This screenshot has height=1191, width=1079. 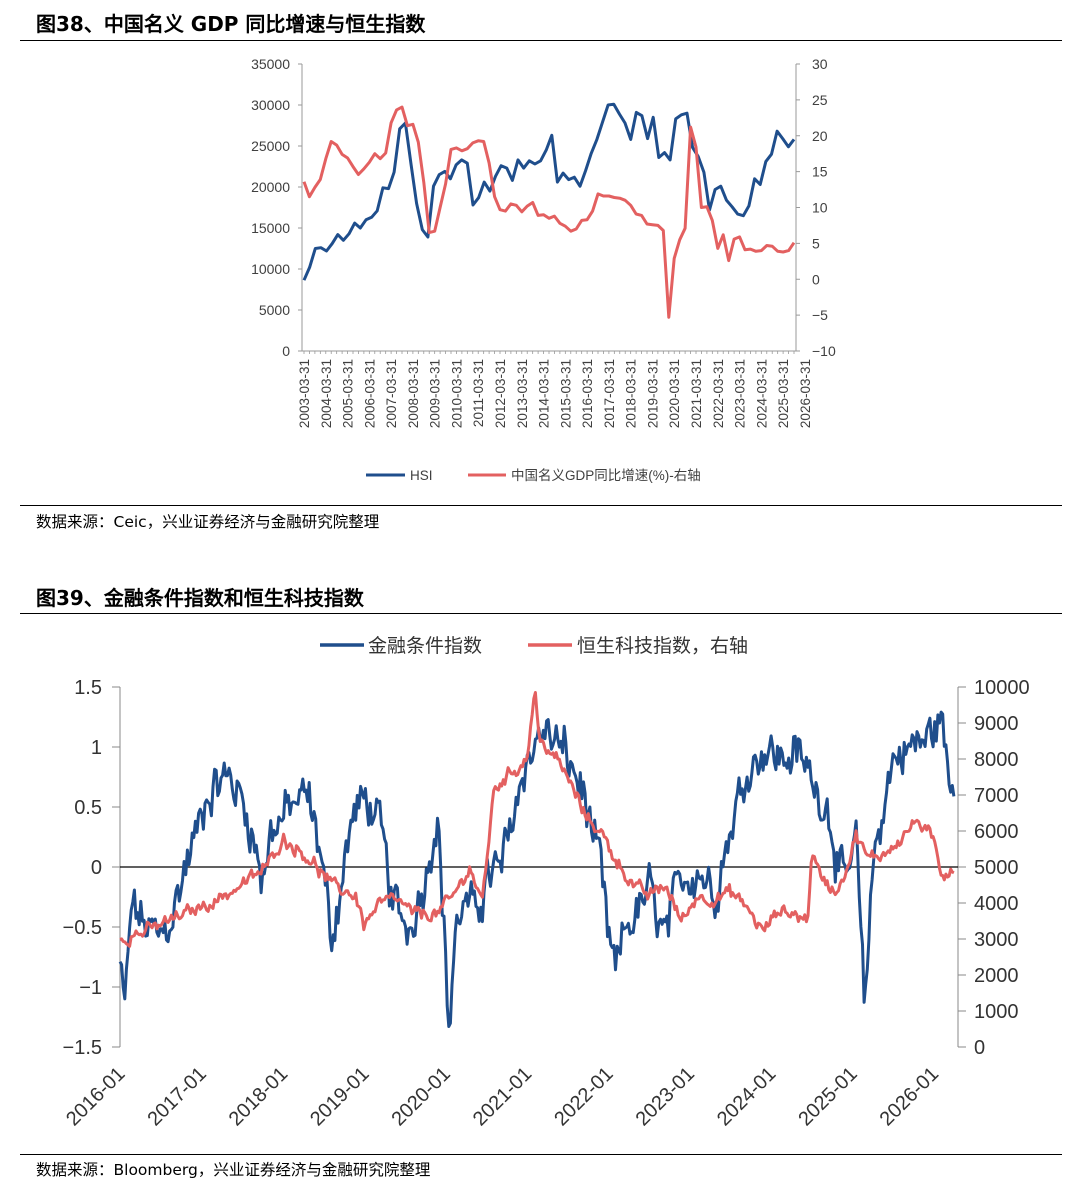 I want to click on series-line-nominal-gdp, so click(x=549, y=212).